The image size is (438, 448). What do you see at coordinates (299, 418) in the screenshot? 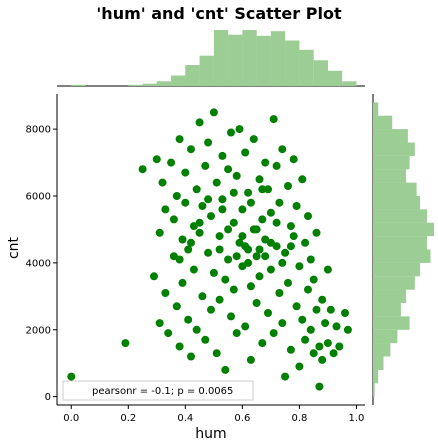
I see `x-tick-label: 0.8` at bounding box center [299, 418].